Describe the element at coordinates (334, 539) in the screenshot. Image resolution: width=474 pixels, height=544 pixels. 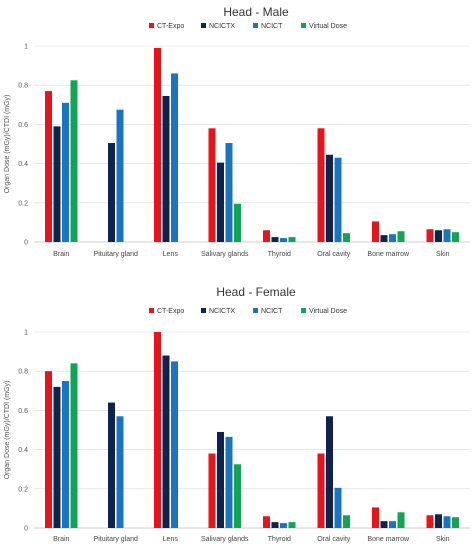
I see `category-label: Oral cavity` at that location.